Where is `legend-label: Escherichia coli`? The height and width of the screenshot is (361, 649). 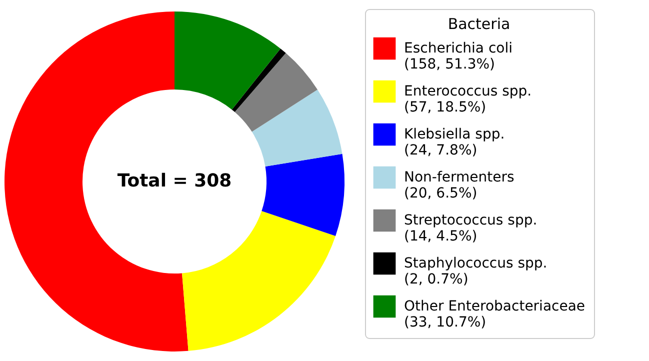
legend-label: Escherichia coli is located at coordinates (458, 48).